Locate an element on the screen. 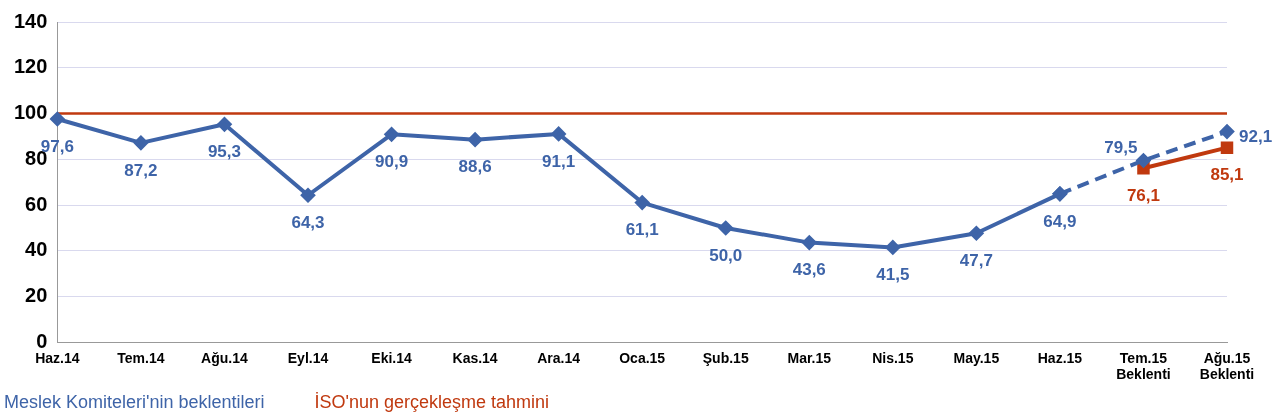 The image size is (1287, 417). x-tick-label: Eyl.14 is located at coordinates (308, 357).